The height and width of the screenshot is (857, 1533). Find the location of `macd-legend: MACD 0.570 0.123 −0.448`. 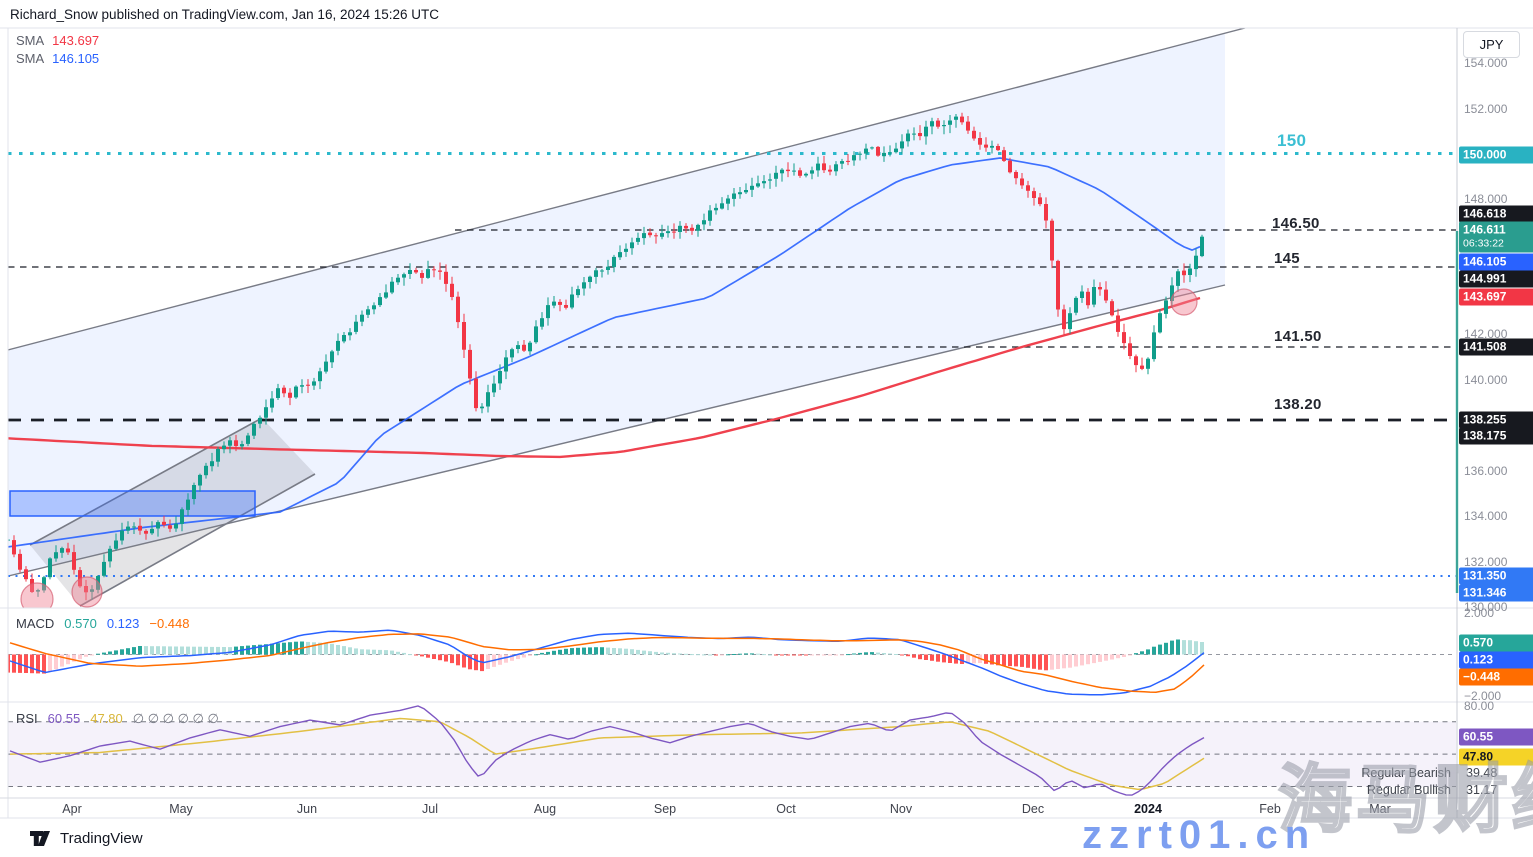

macd-legend: MACD 0.570 0.123 −0.448 is located at coordinates (108, 623).